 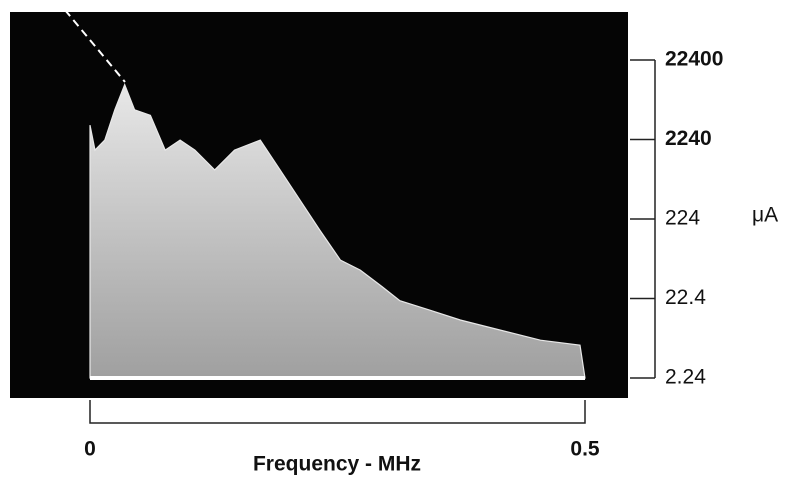 What do you see at coordinates (95, 46) in the screenshot?
I see `dashed-guide` at bounding box center [95, 46].